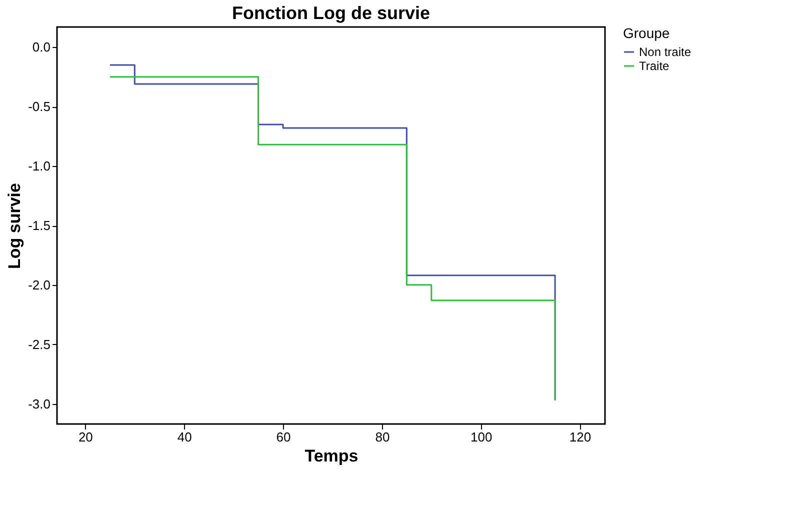 Image resolution: width=811 pixels, height=516 pixels. Describe the element at coordinates (14, 226) in the screenshot. I see `y-axis-title: Log survie` at that location.